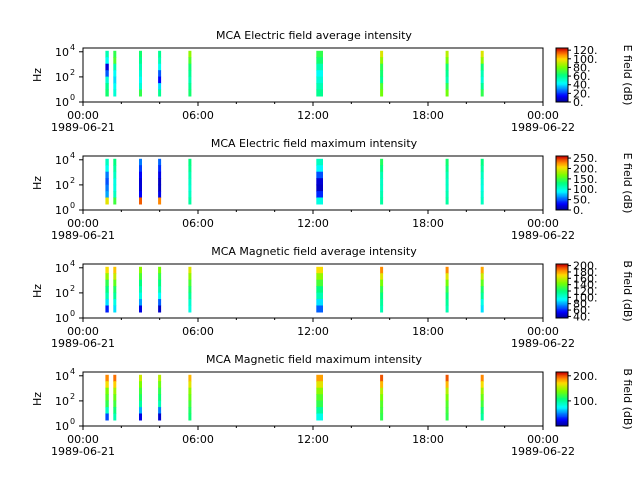 The height and width of the screenshot is (480, 640). Describe the element at coordinates (313, 399) in the screenshot. I see `axes-frame` at that location.